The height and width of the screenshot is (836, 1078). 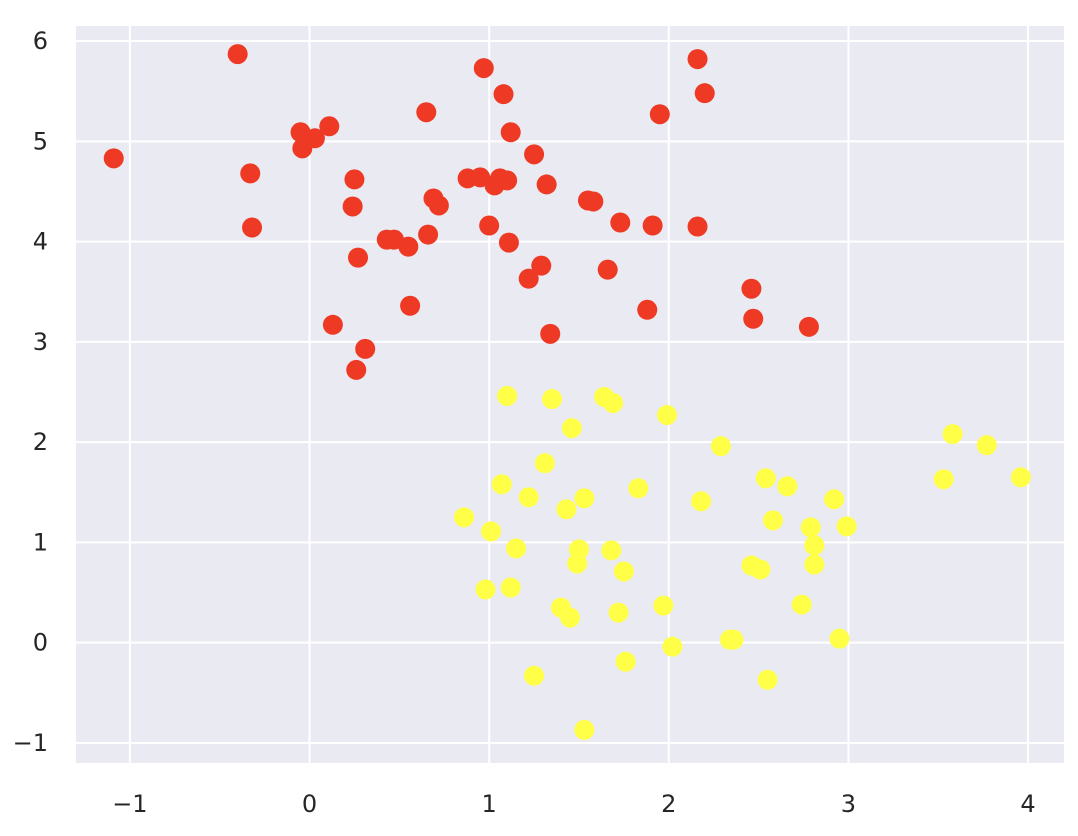 I want to click on y-tick-label: 2, so click(x=40, y=442).